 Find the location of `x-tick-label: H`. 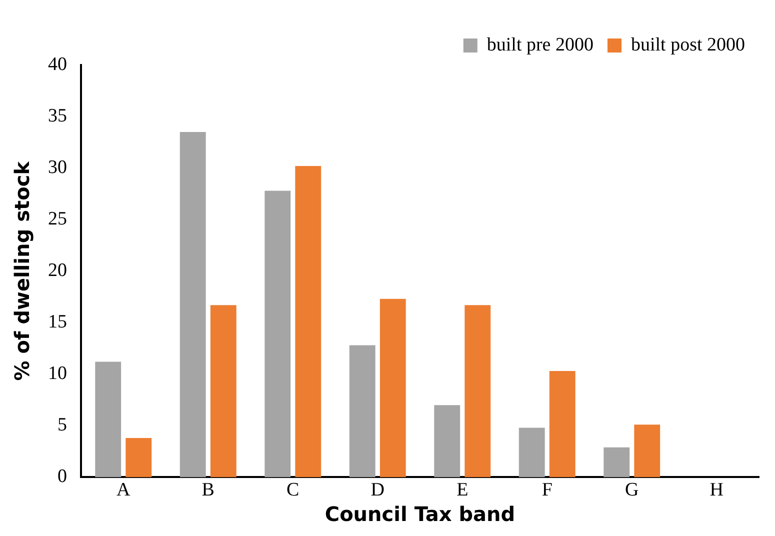

x-tick-label: H is located at coordinates (717, 490).